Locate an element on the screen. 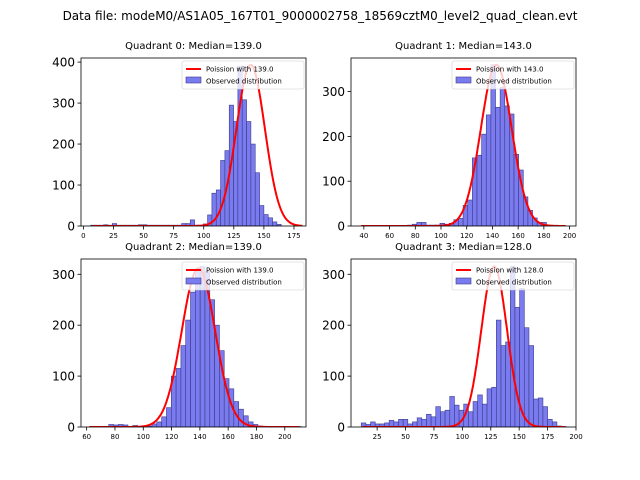 The width and height of the screenshot is (640, 480). legend: Poission with 128.0 Observed distribution is located at coordinates (513, 276).